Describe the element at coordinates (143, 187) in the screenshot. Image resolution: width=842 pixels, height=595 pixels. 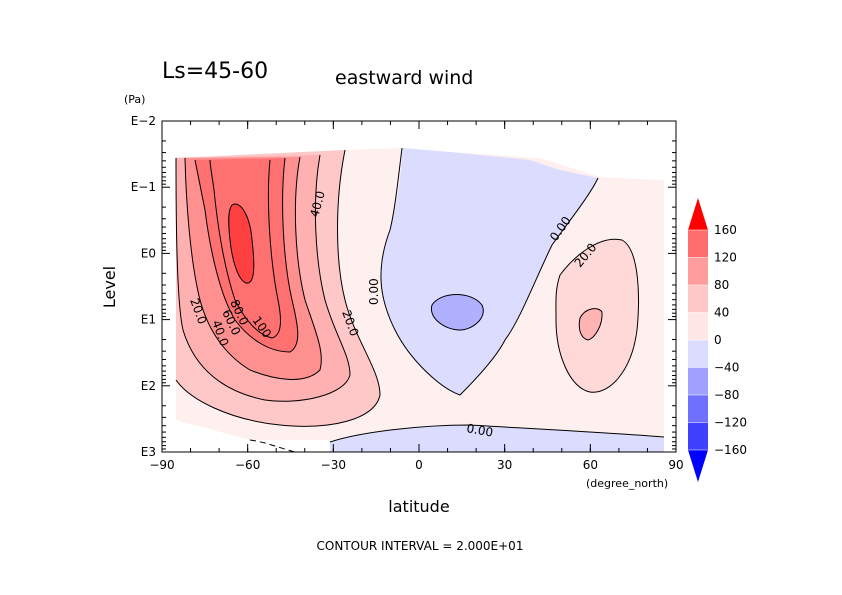
I see `y-tick-label: E−1` at that location.